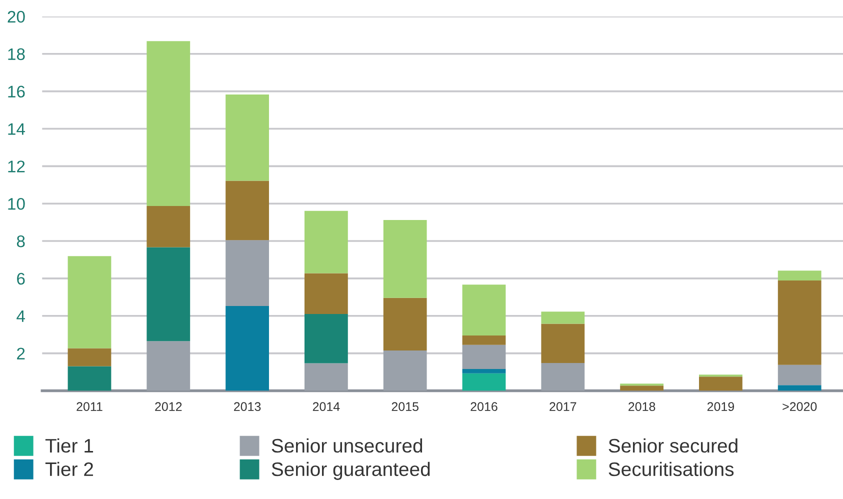 Image resolution: width=843 pixels, height=499 pixels. What do you see at coordinates (16, 92) in the screenshot?
I see `y-tick-label: 16` at bounding box center [16, 92].